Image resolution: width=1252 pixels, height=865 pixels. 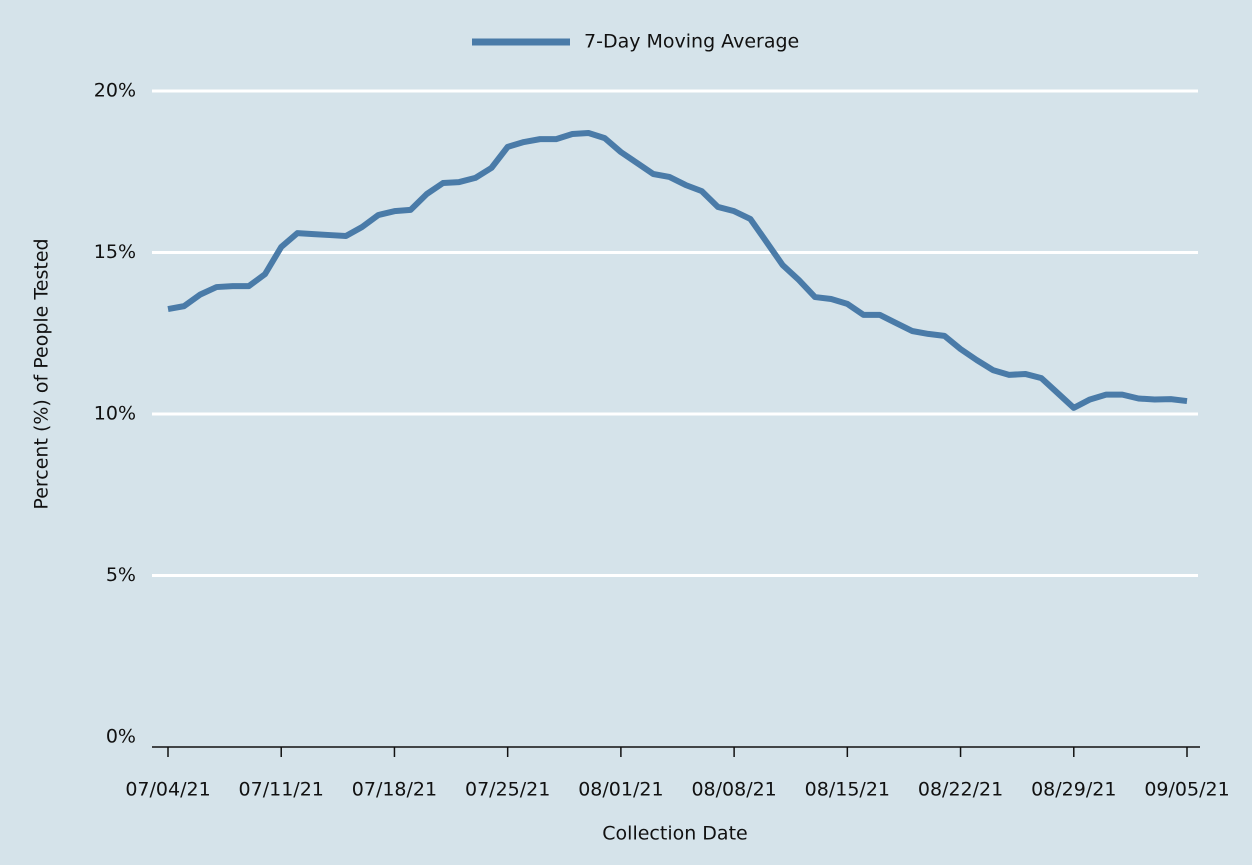 What do you see at coordinates (121, 575) in the screenshot?
I see `y-tick-label: 5%` at bounding box center [121, 575].